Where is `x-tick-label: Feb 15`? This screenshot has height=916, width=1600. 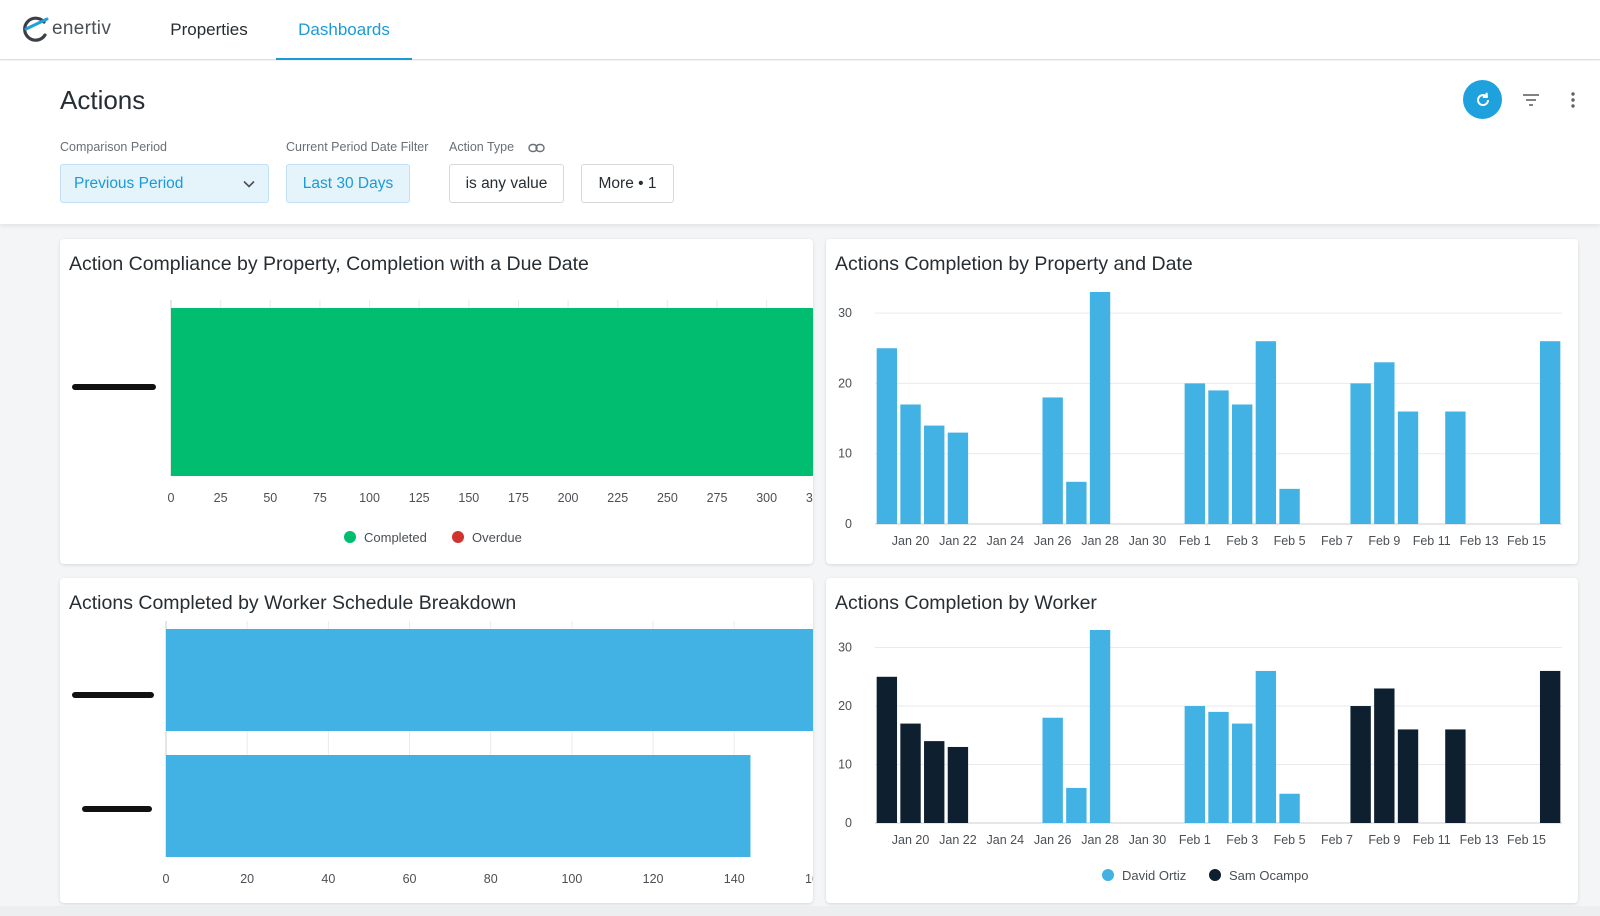 x-tick-label: Feb 15 is located at coordinates (1526, 840).